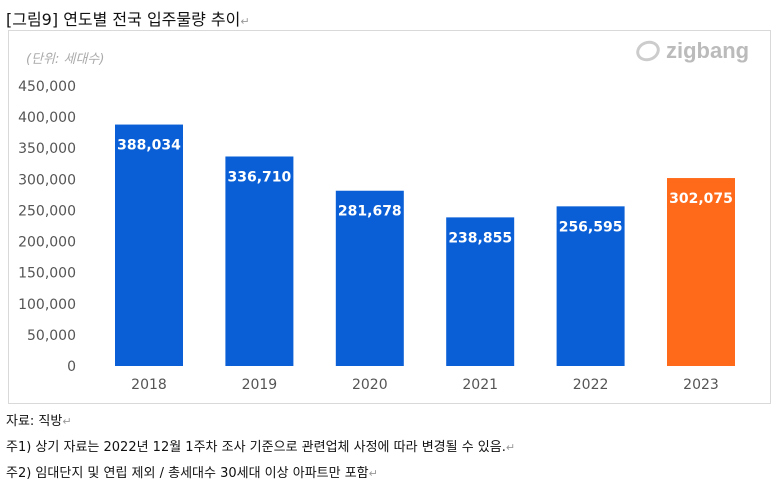 This screenshot has height=482, width=778. What do you see at coordinates (701, 385) in the screenshot?
I see `x-tick-label: 2023` at bounding box center [701, 385].